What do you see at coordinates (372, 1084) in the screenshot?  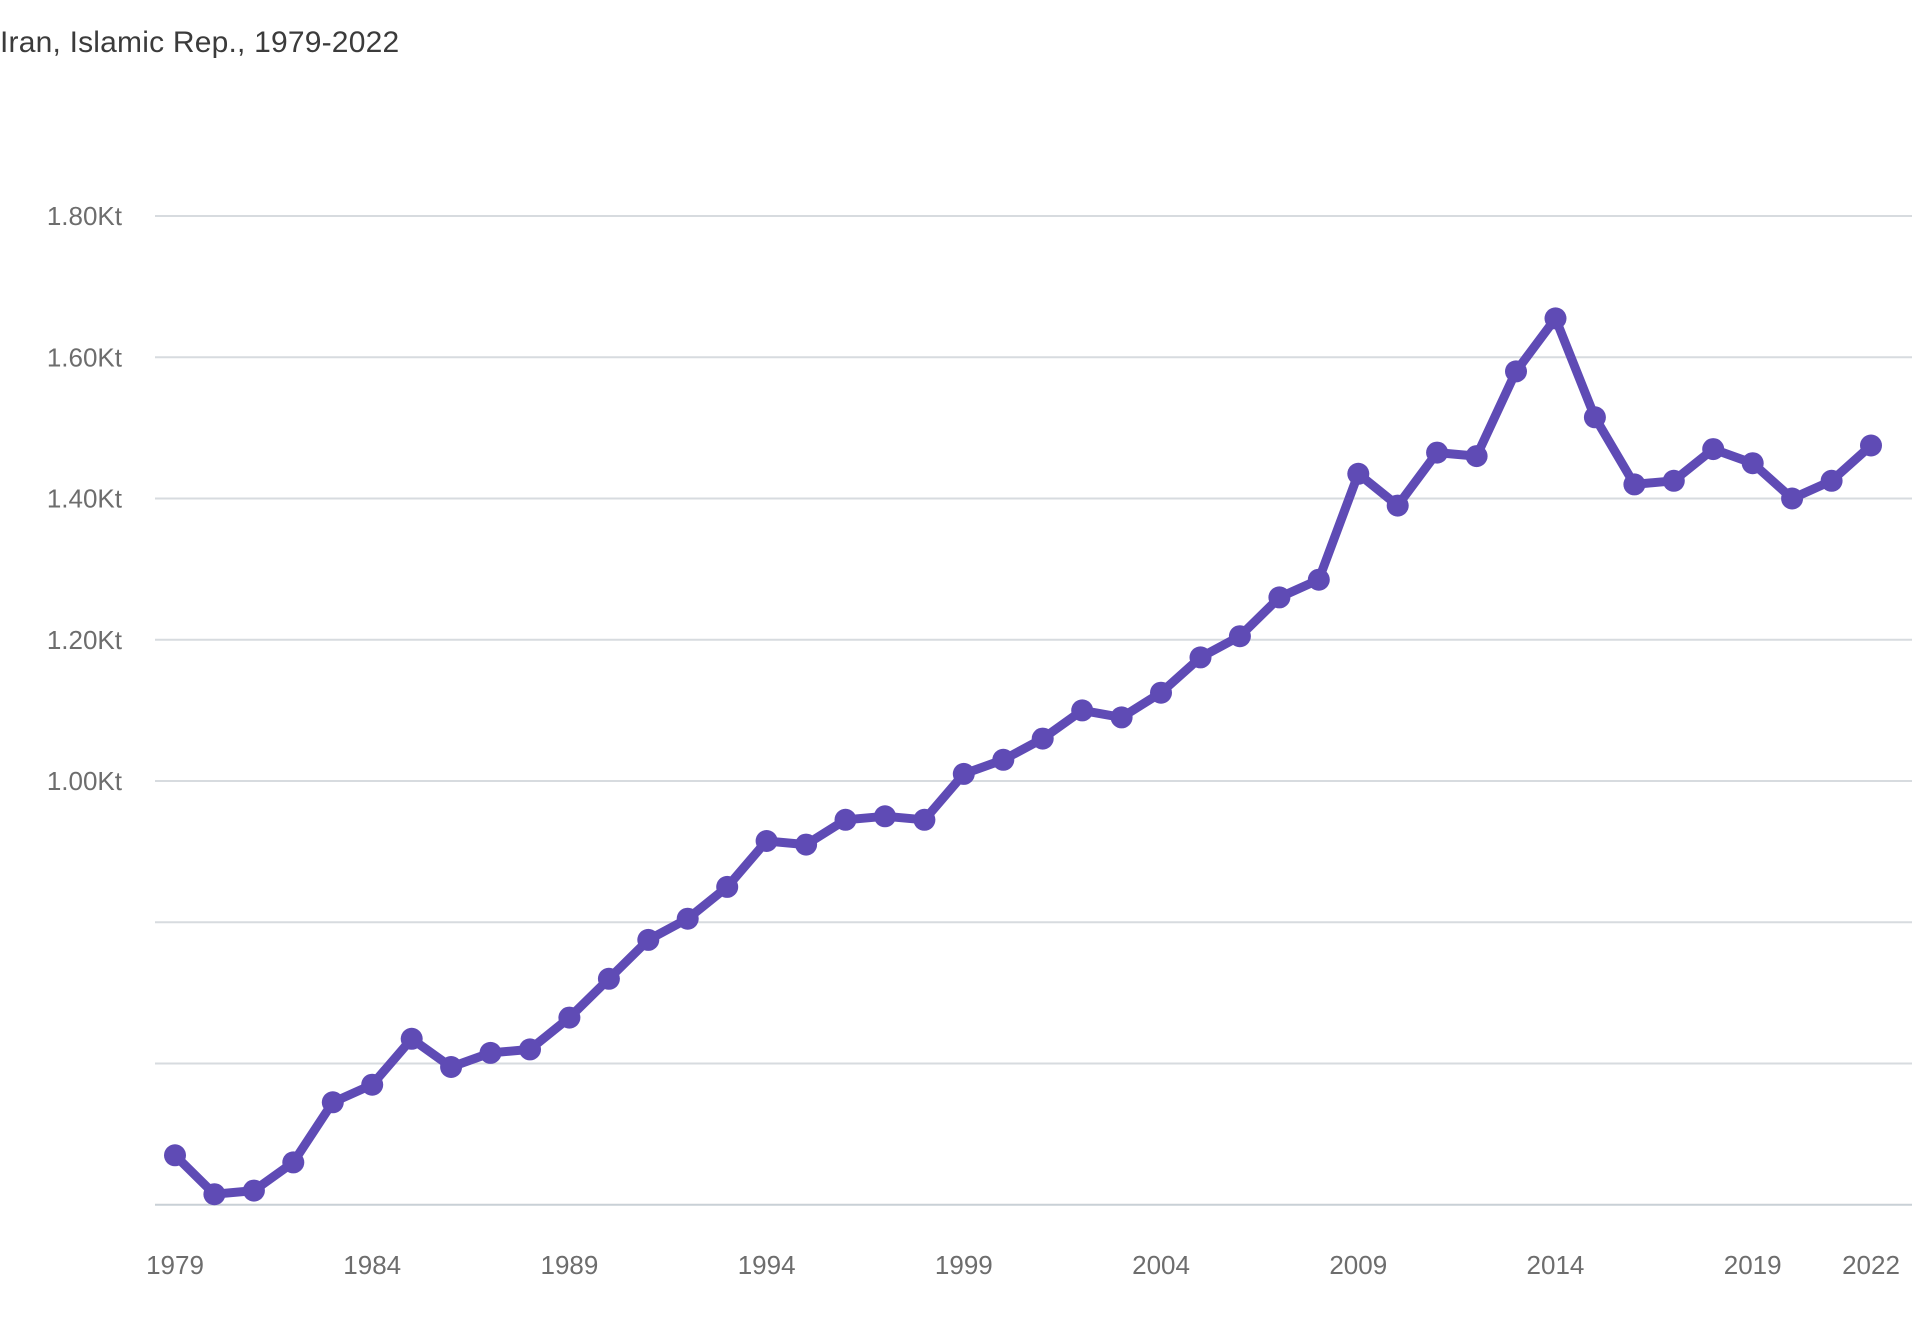 I see `data-point-1984` at bounding box center [372, 1084].